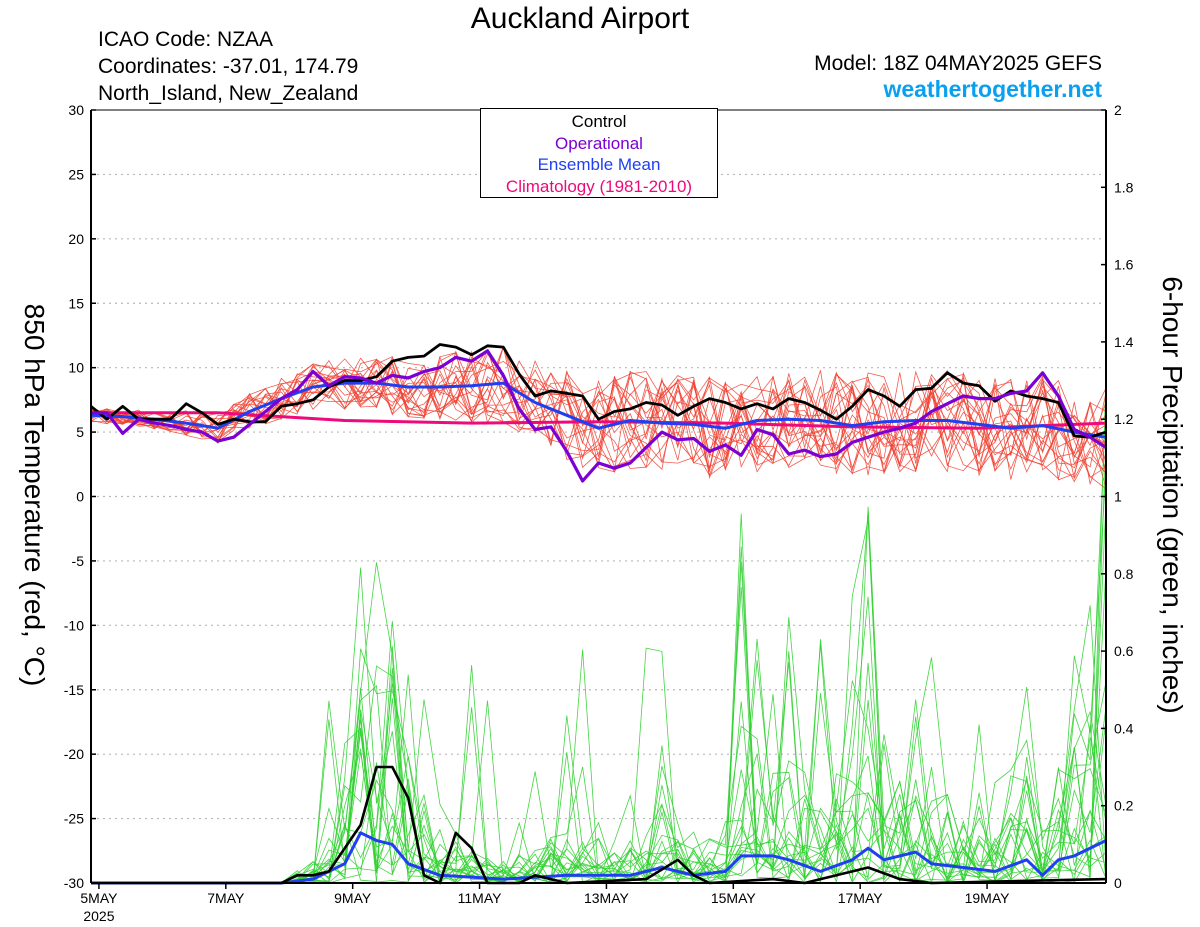 Image resolution: width=1200 pixels, height=927 pixels. Describe the element at coordinates (988, 898) in the screenshot. I see `x-tick-label: 19MAY` at that location.